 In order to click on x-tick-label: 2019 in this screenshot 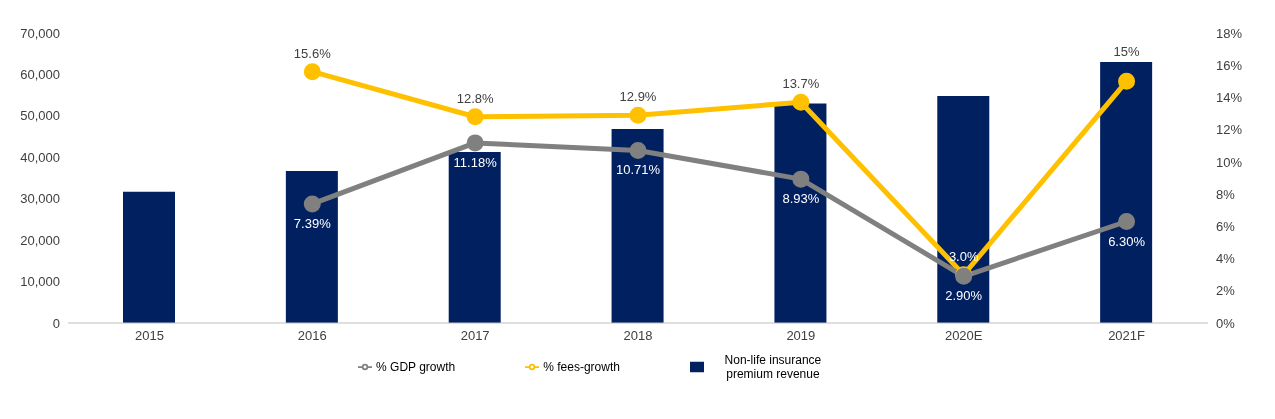, I will do `click(801, 336)`.